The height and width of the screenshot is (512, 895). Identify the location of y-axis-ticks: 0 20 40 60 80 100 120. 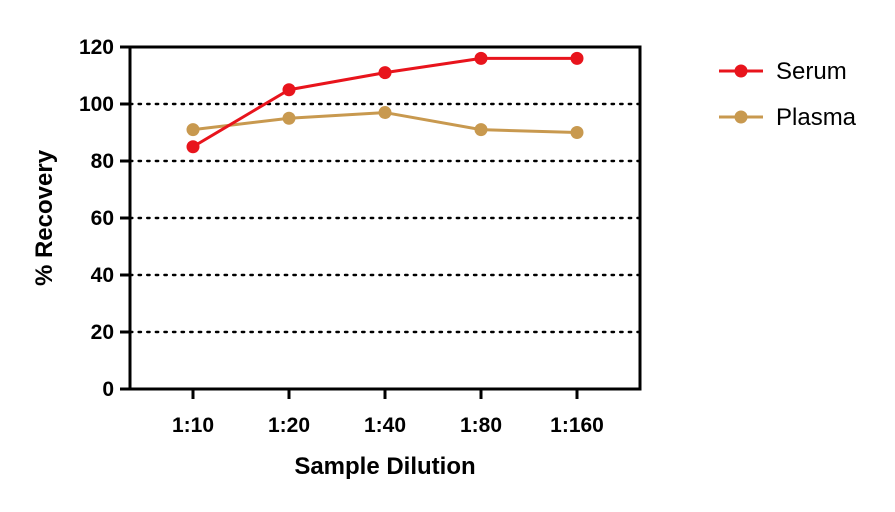
(104, 218).